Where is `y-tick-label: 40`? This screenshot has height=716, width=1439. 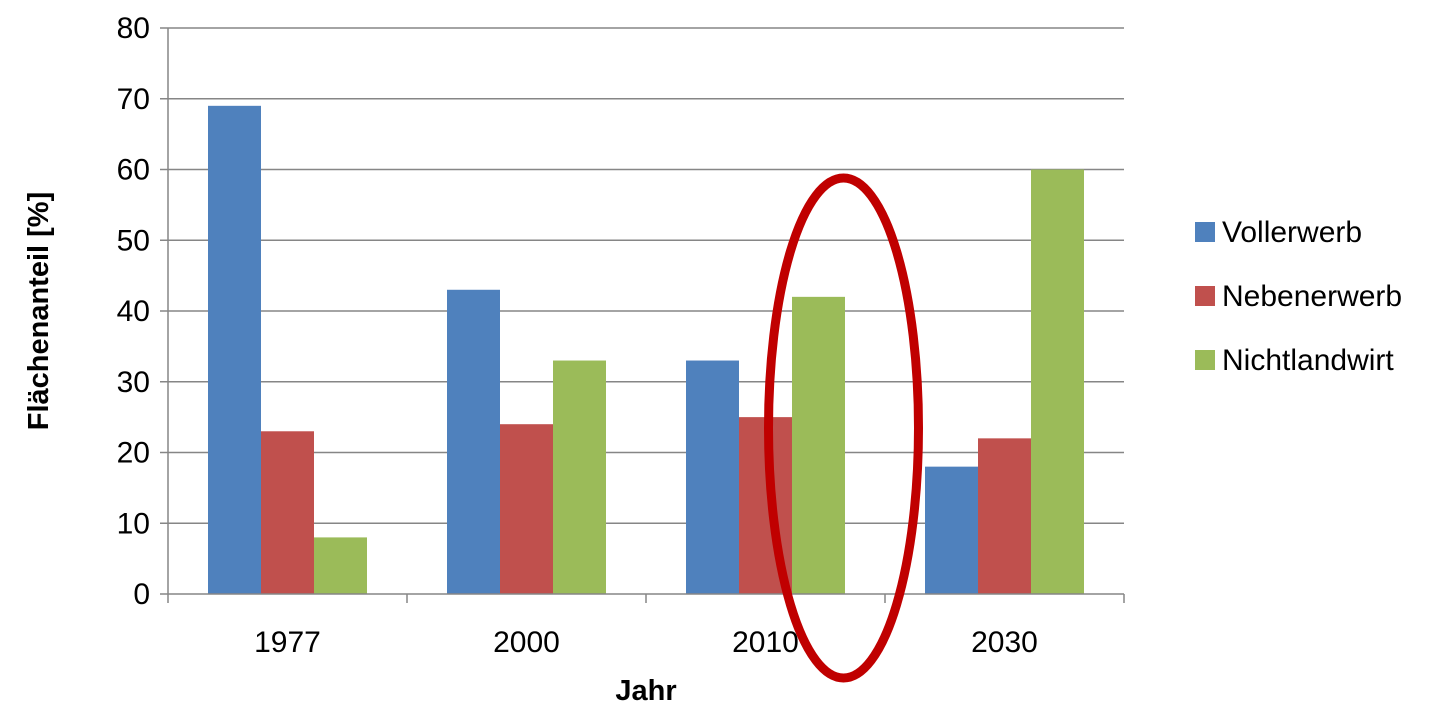
y-tick-label: 40 is located at coordinates (133, 311).